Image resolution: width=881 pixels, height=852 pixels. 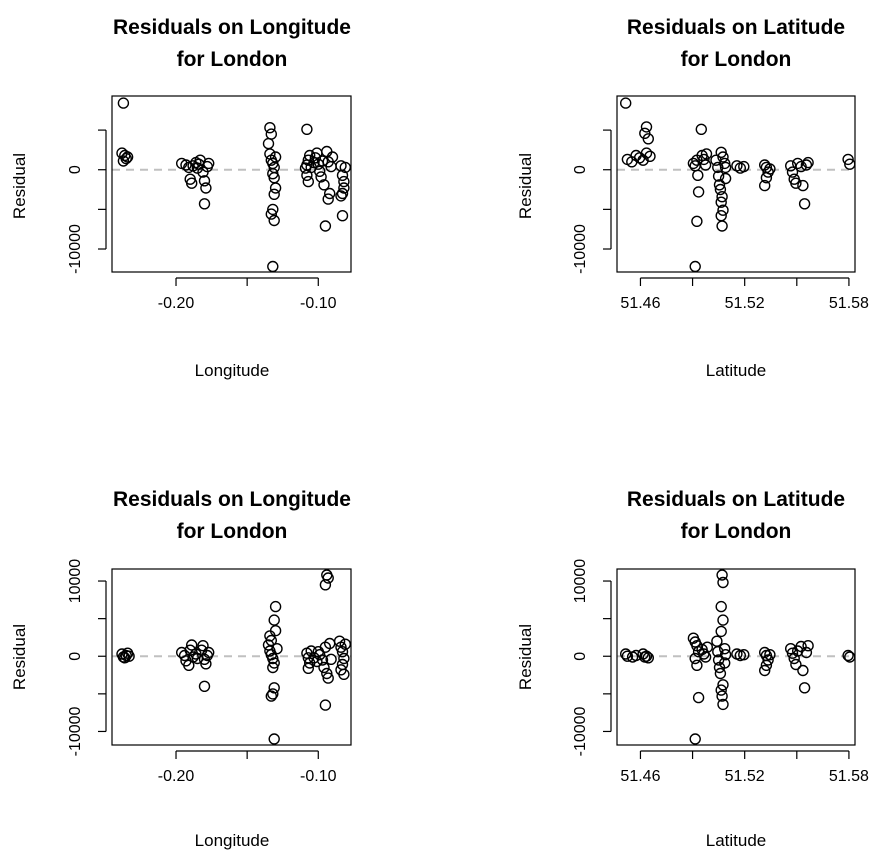 What do you see at coordinates (580, 581) in the screenshot?
I see `y-tick-label: 10000` at bounding box center [580, 581].